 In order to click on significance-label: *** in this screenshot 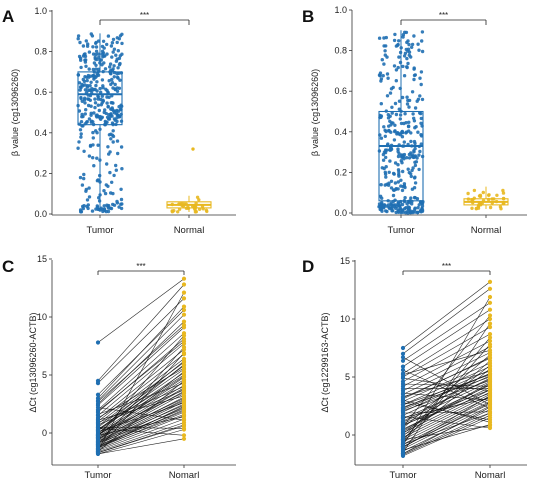, I will do `click(446, 266)`.